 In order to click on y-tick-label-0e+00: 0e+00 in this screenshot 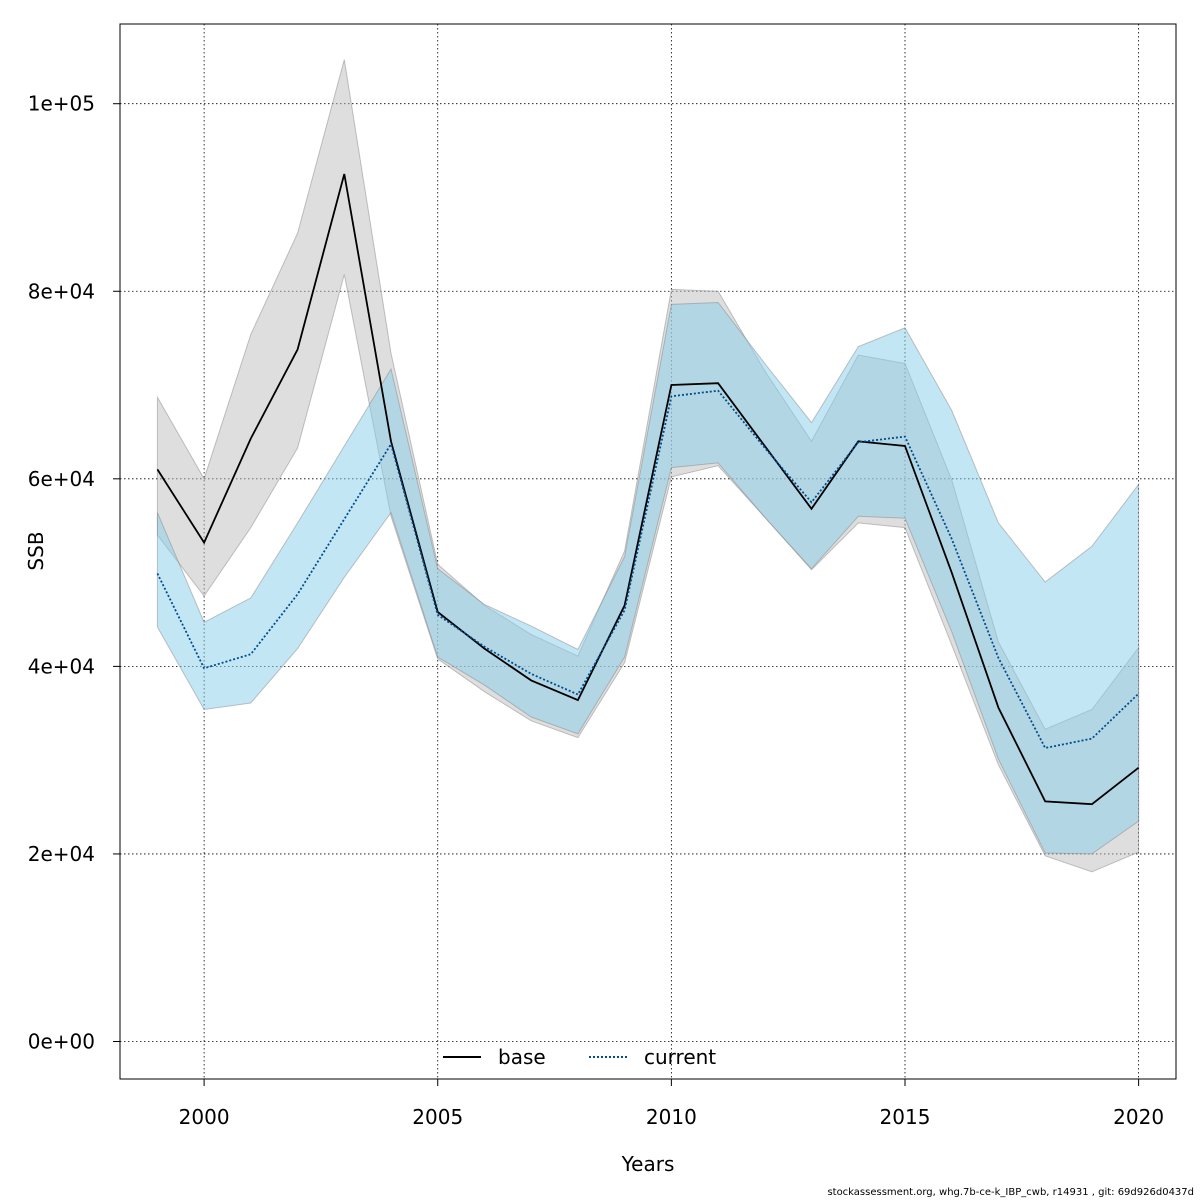, I will do `click(61, 1041)`.